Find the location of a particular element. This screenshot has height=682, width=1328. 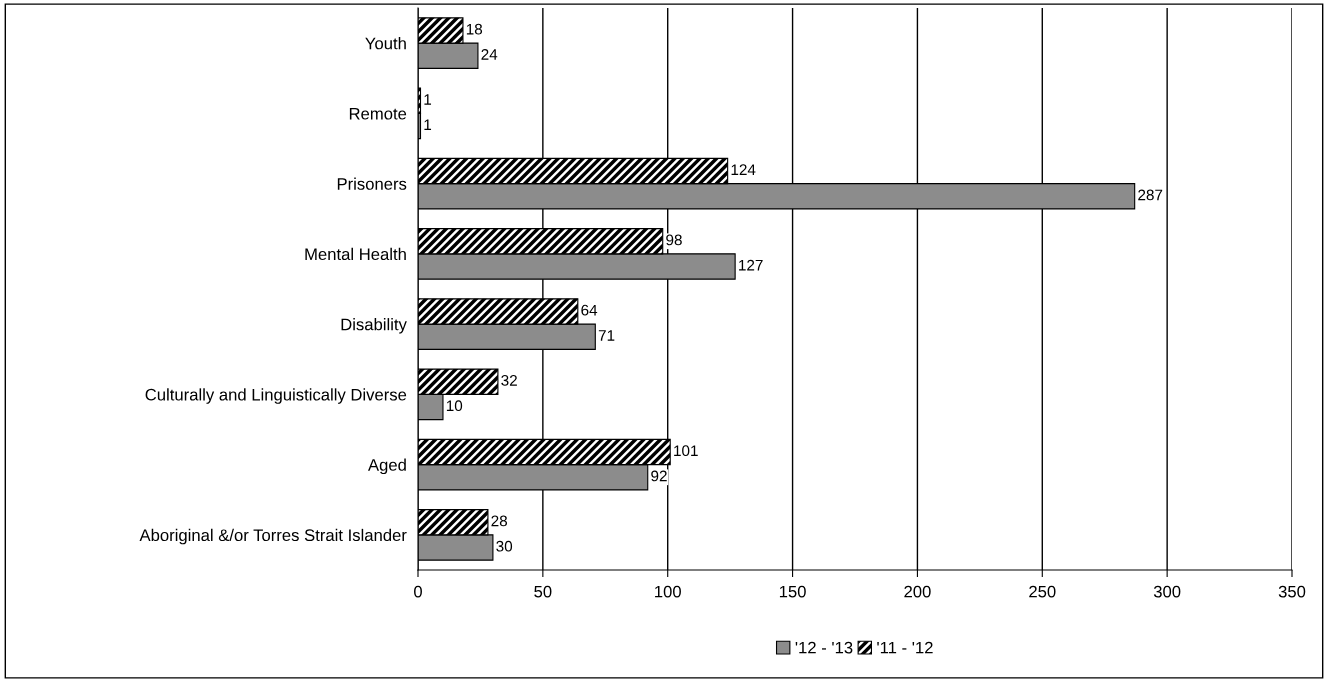

y-tick-label: Aged is located at coordinates (387, 466).